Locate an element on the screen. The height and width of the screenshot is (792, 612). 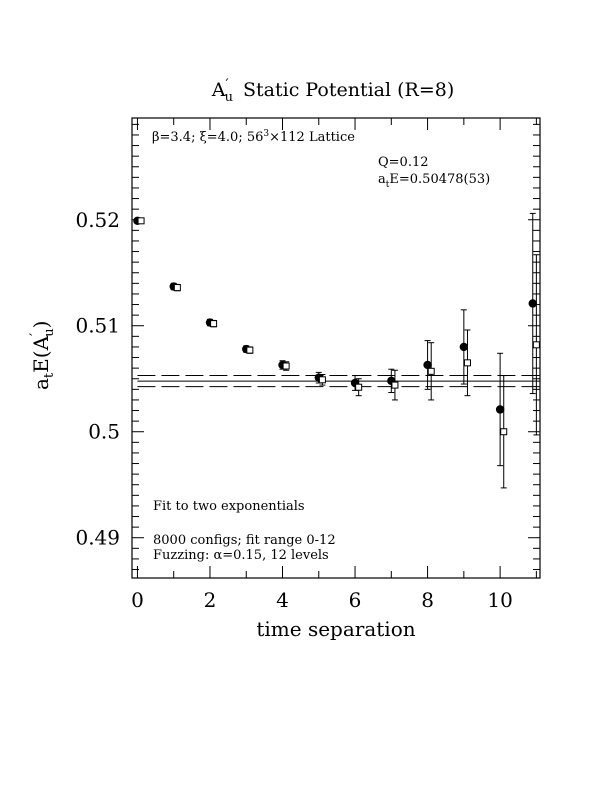
title-main: A is located at coordinates (218, 90).